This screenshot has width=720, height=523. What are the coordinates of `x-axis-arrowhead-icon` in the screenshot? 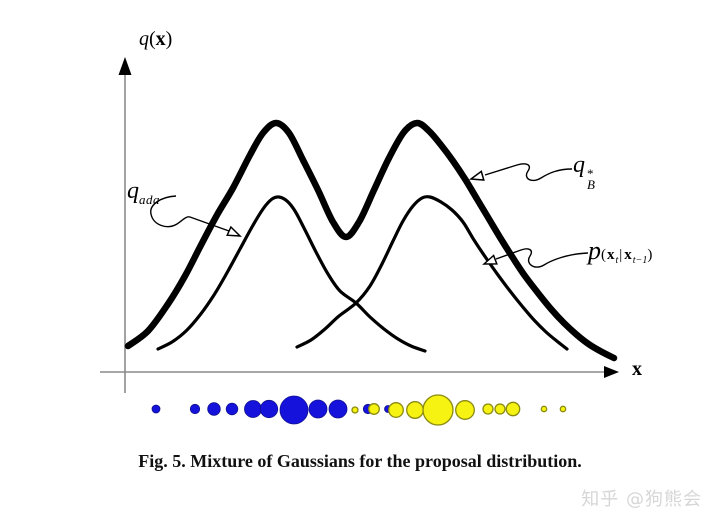 It's located at (611, 372).